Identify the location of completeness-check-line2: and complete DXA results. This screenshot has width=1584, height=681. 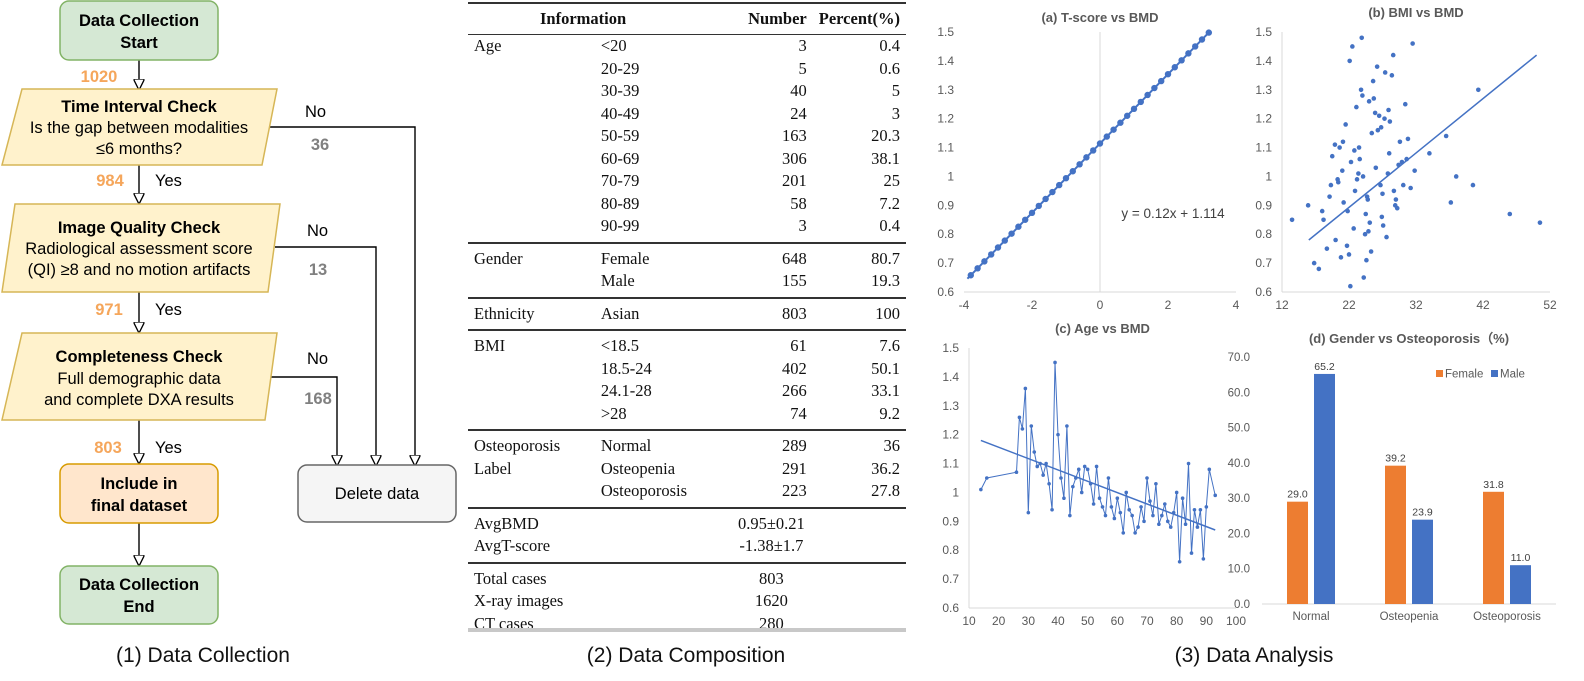
(139, 400).